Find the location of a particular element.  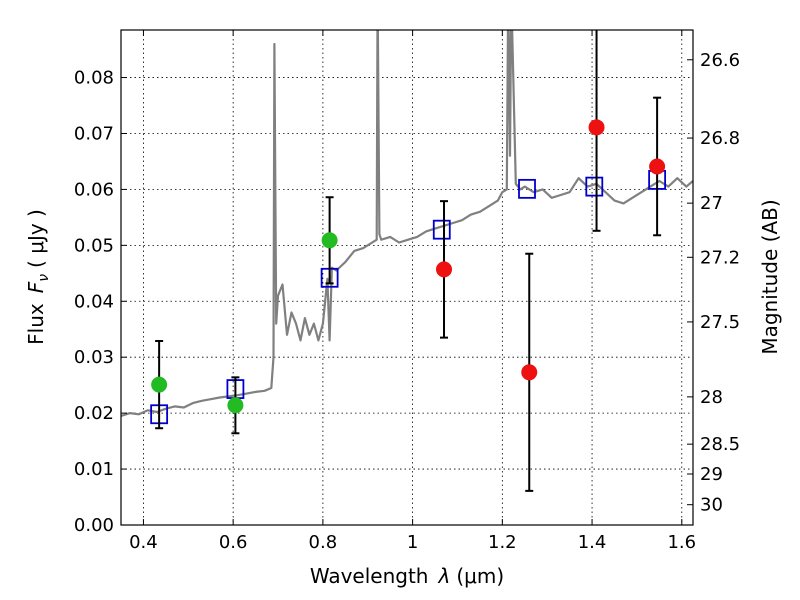

x-tick-label: 1 is located at coordinates (412, 542).